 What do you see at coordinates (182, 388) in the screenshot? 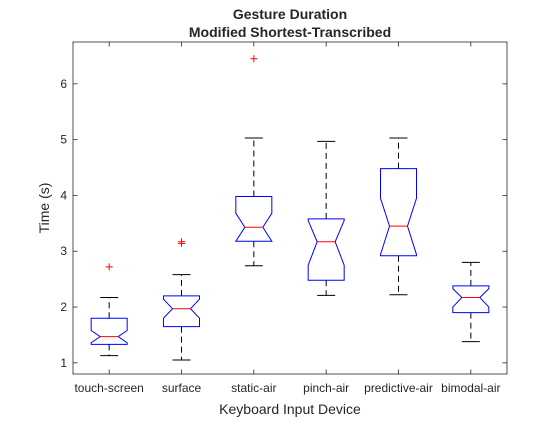
I see `x-tick-label: surface` at bounding box center [182, 388].